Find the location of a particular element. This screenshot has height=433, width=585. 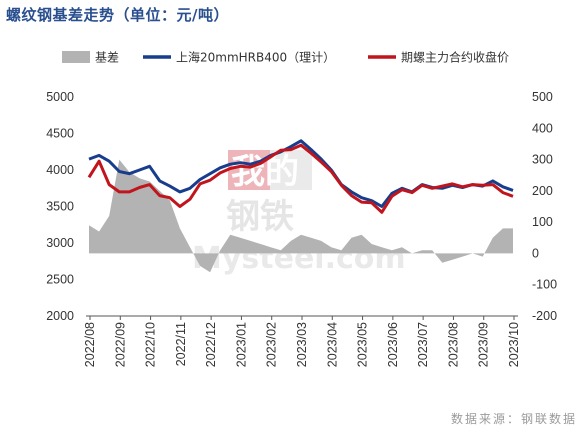

y-right-tick-label: -200 is located at coordinates (544, 316).